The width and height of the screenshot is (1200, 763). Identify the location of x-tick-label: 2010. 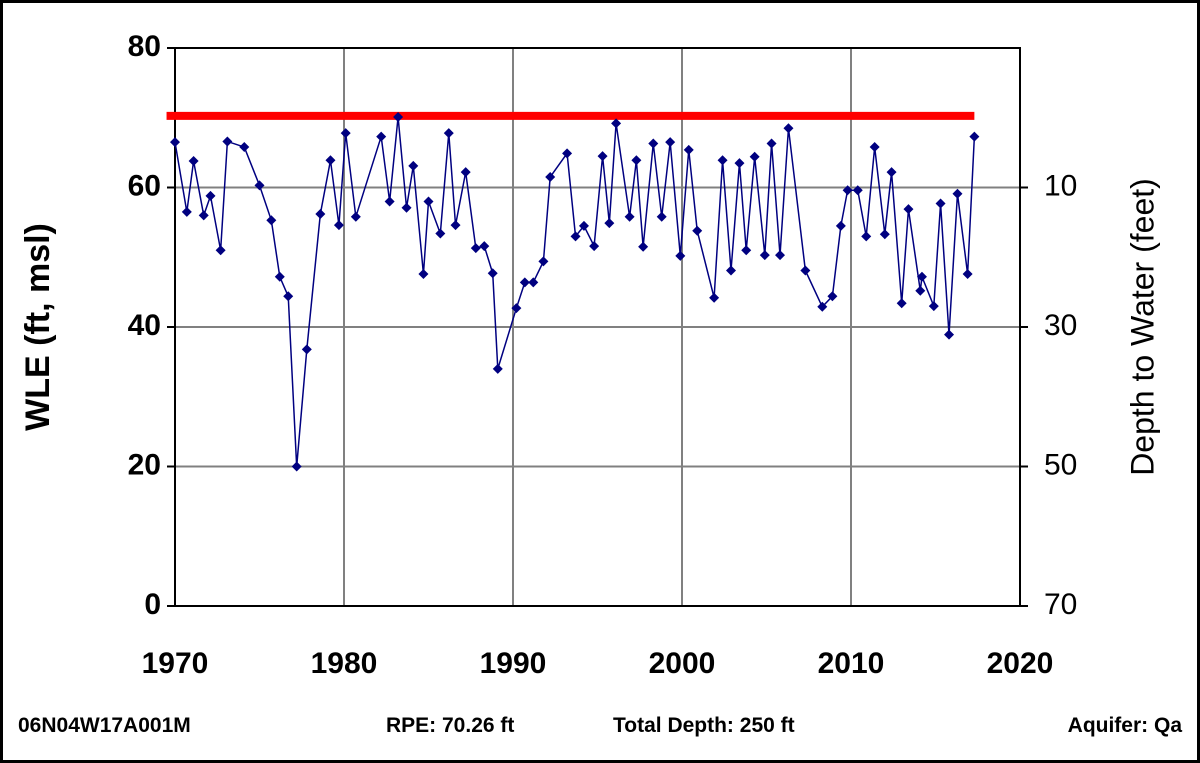
(851, 663).